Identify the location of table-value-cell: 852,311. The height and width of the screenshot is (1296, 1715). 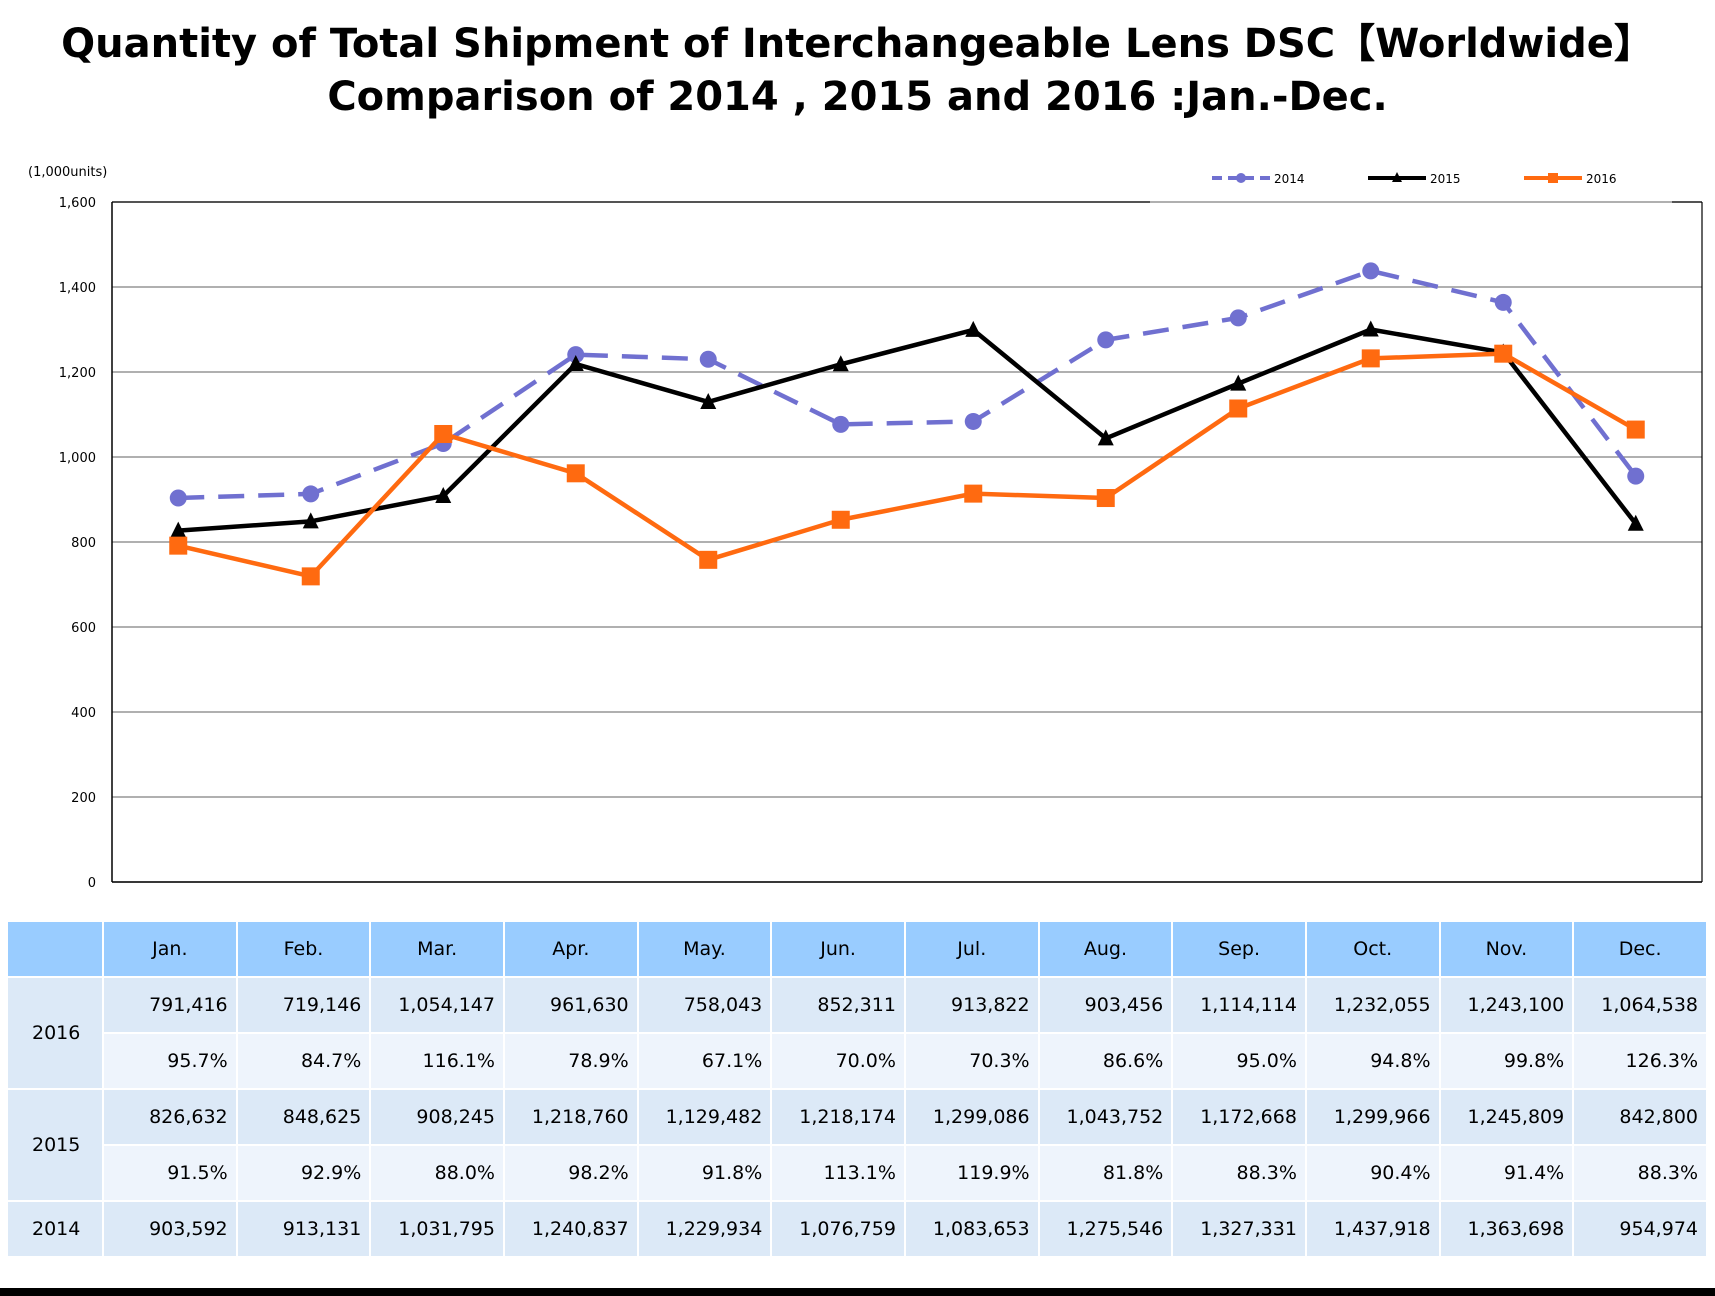
(838, 1005).